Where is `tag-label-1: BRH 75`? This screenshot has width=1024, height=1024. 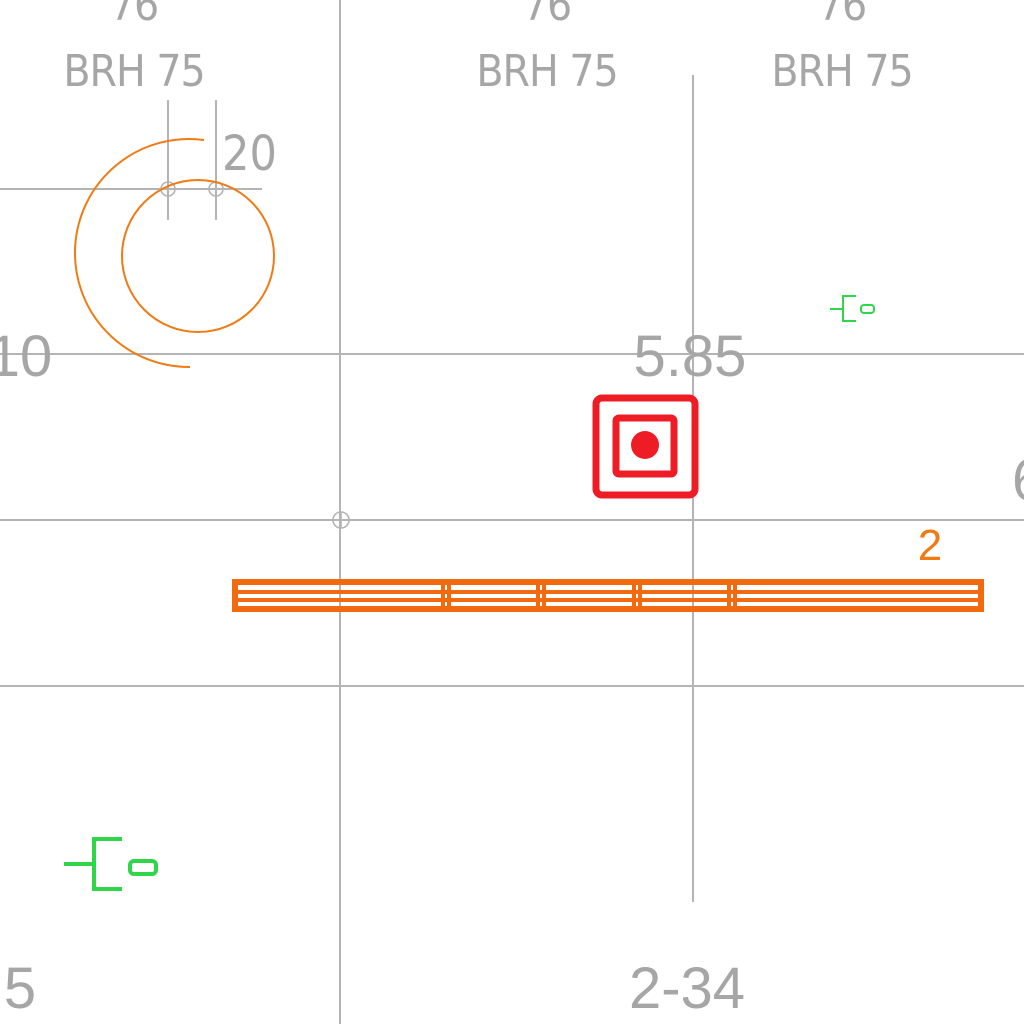 tag-label-1: BRH 75 is located at coordinates (133, 71).